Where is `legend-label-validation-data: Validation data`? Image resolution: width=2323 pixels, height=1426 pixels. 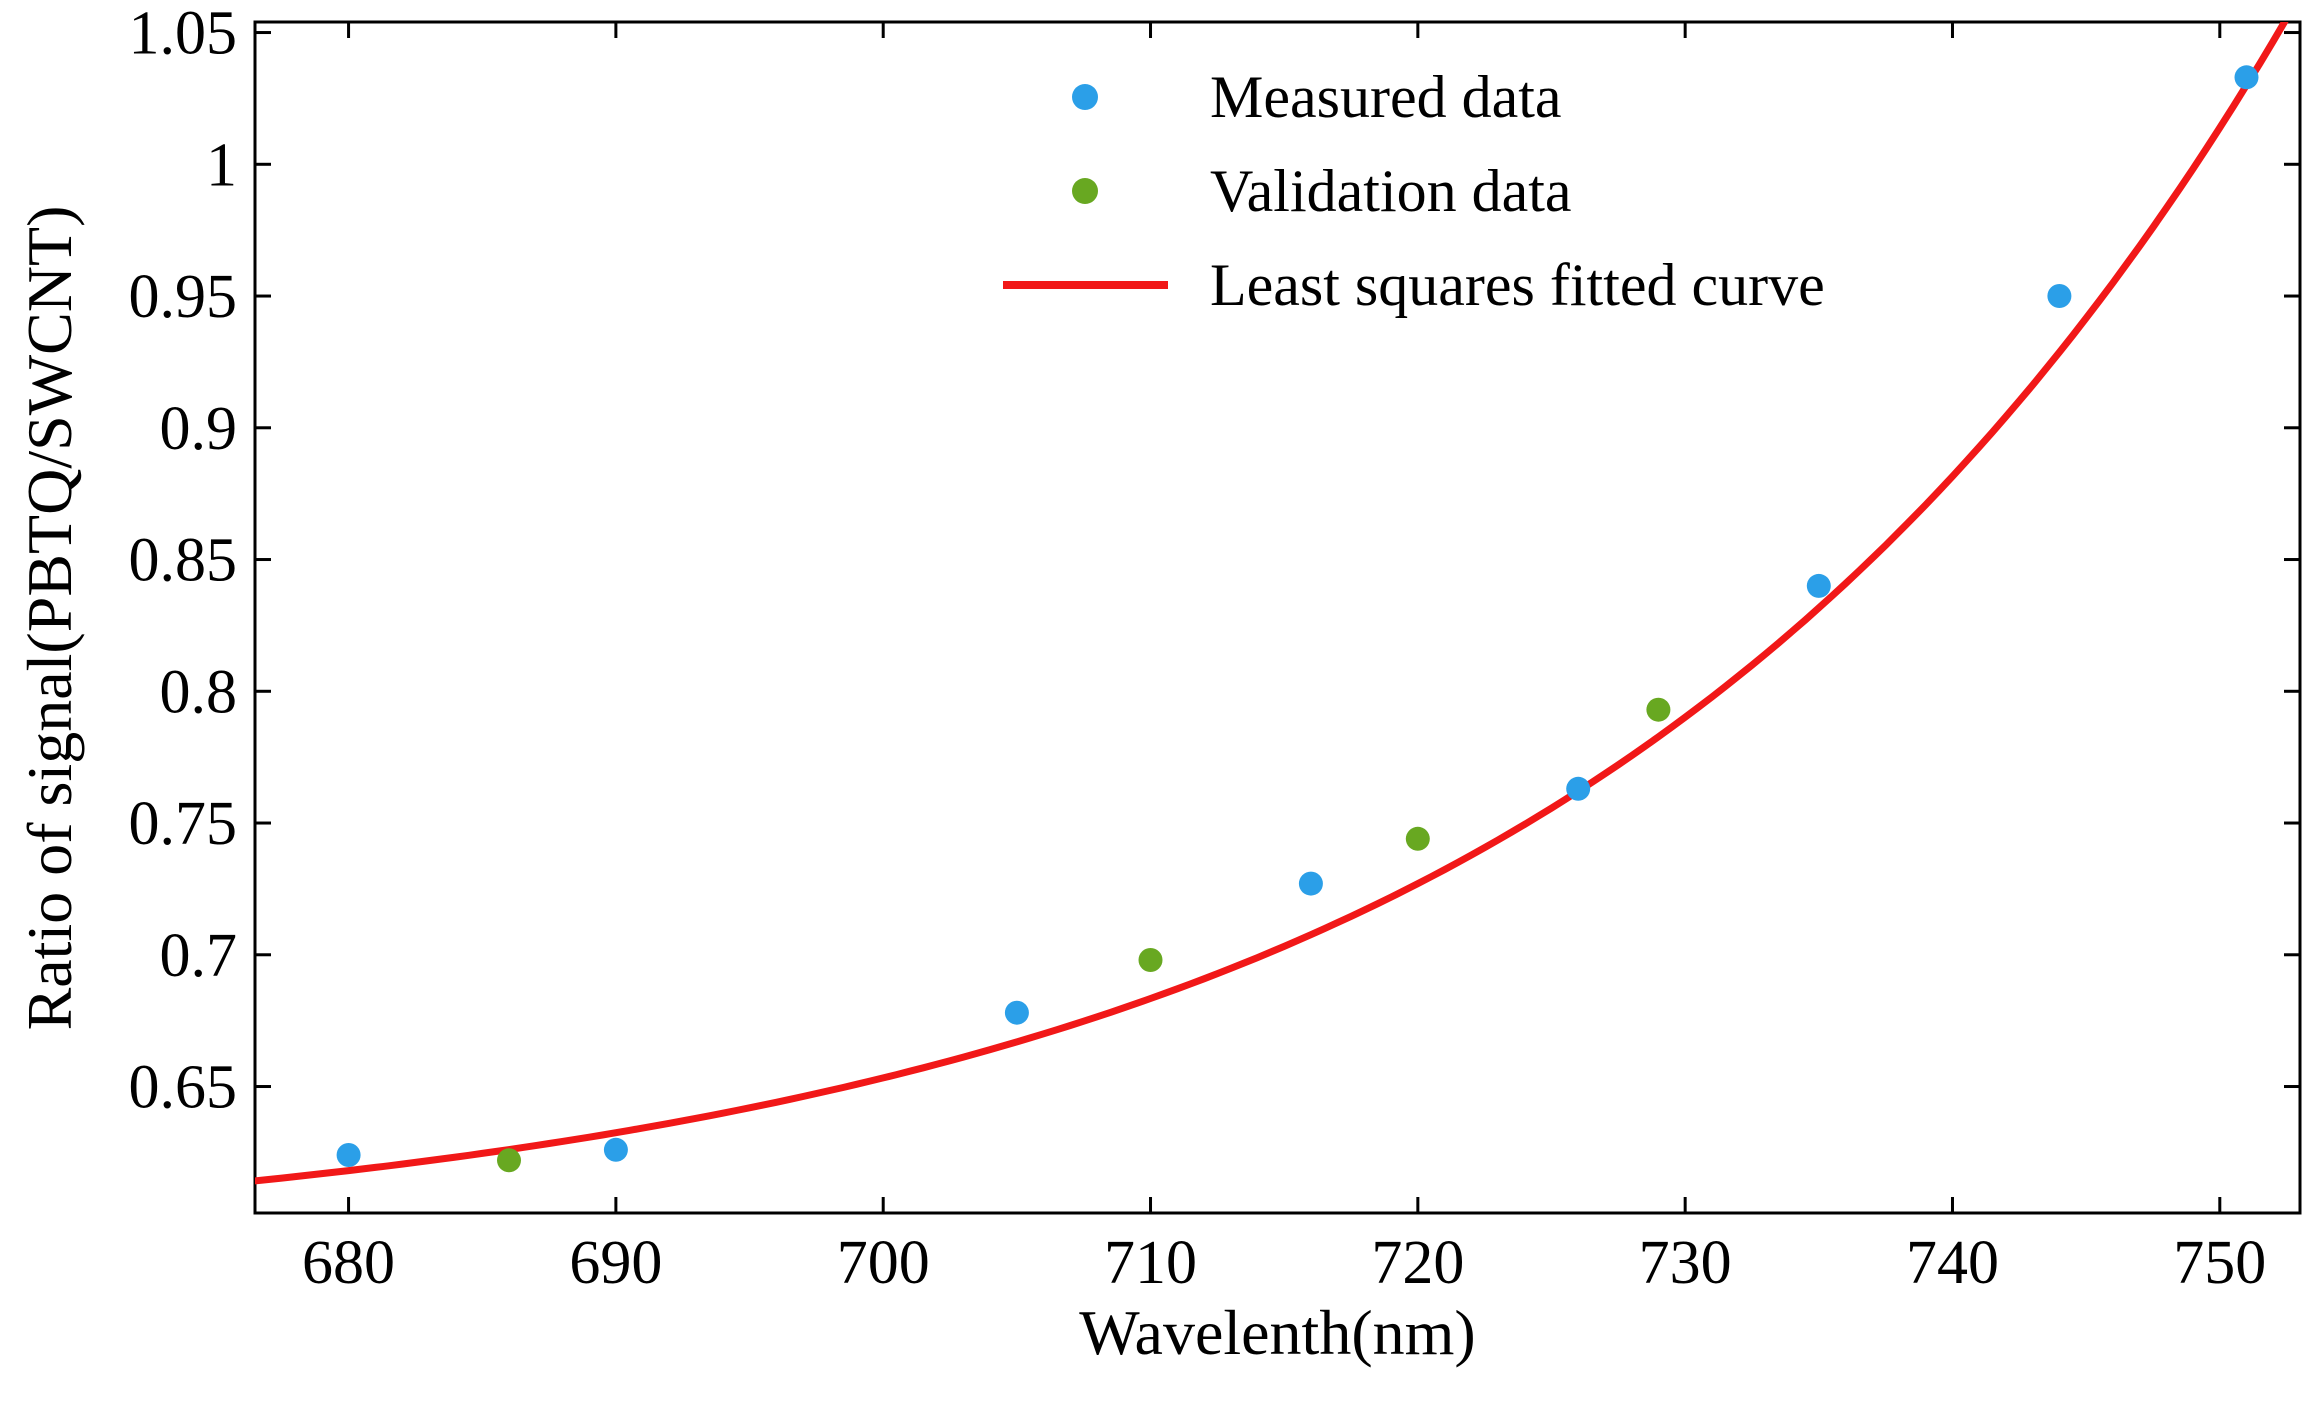 legend-label-validation-data: Validation data is located at coordinates (1391, 191).